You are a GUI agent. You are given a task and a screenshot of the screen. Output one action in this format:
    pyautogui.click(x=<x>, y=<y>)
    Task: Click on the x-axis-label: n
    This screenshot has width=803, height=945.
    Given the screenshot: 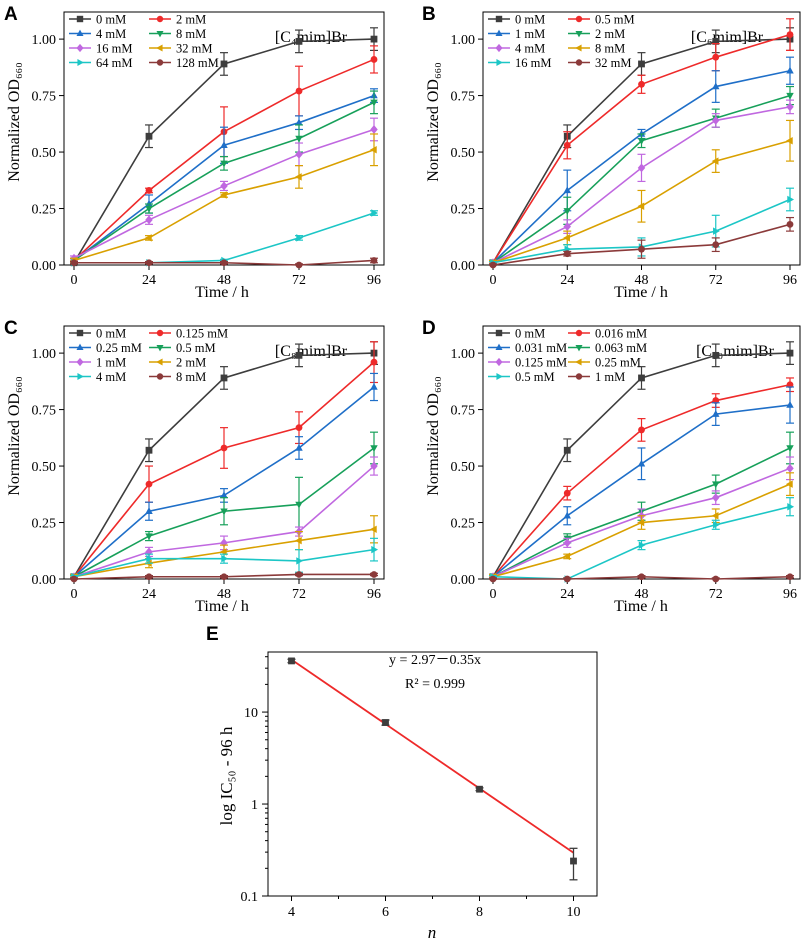 What is the action you would take?
    pyautogui.click(x=432, y=932)
    